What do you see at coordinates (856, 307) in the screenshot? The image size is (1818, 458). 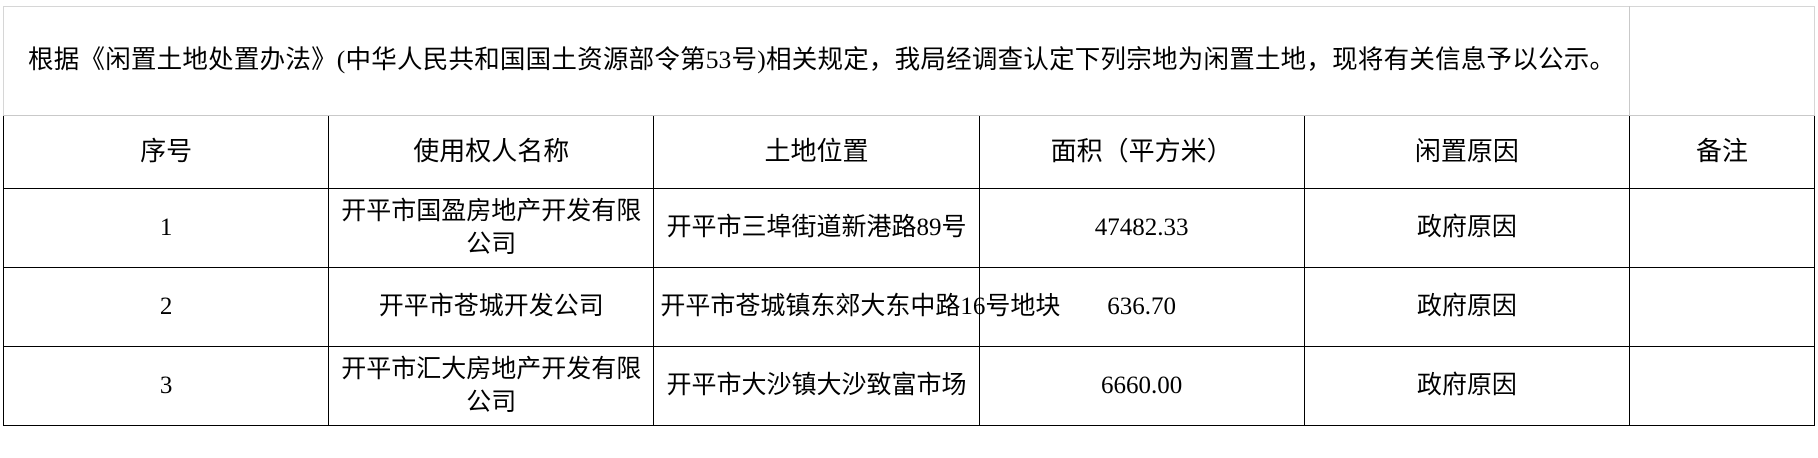 I see `cell-location: 开平市苍城镇东郊大东中路16号地块` at bounding box center [856, 307].